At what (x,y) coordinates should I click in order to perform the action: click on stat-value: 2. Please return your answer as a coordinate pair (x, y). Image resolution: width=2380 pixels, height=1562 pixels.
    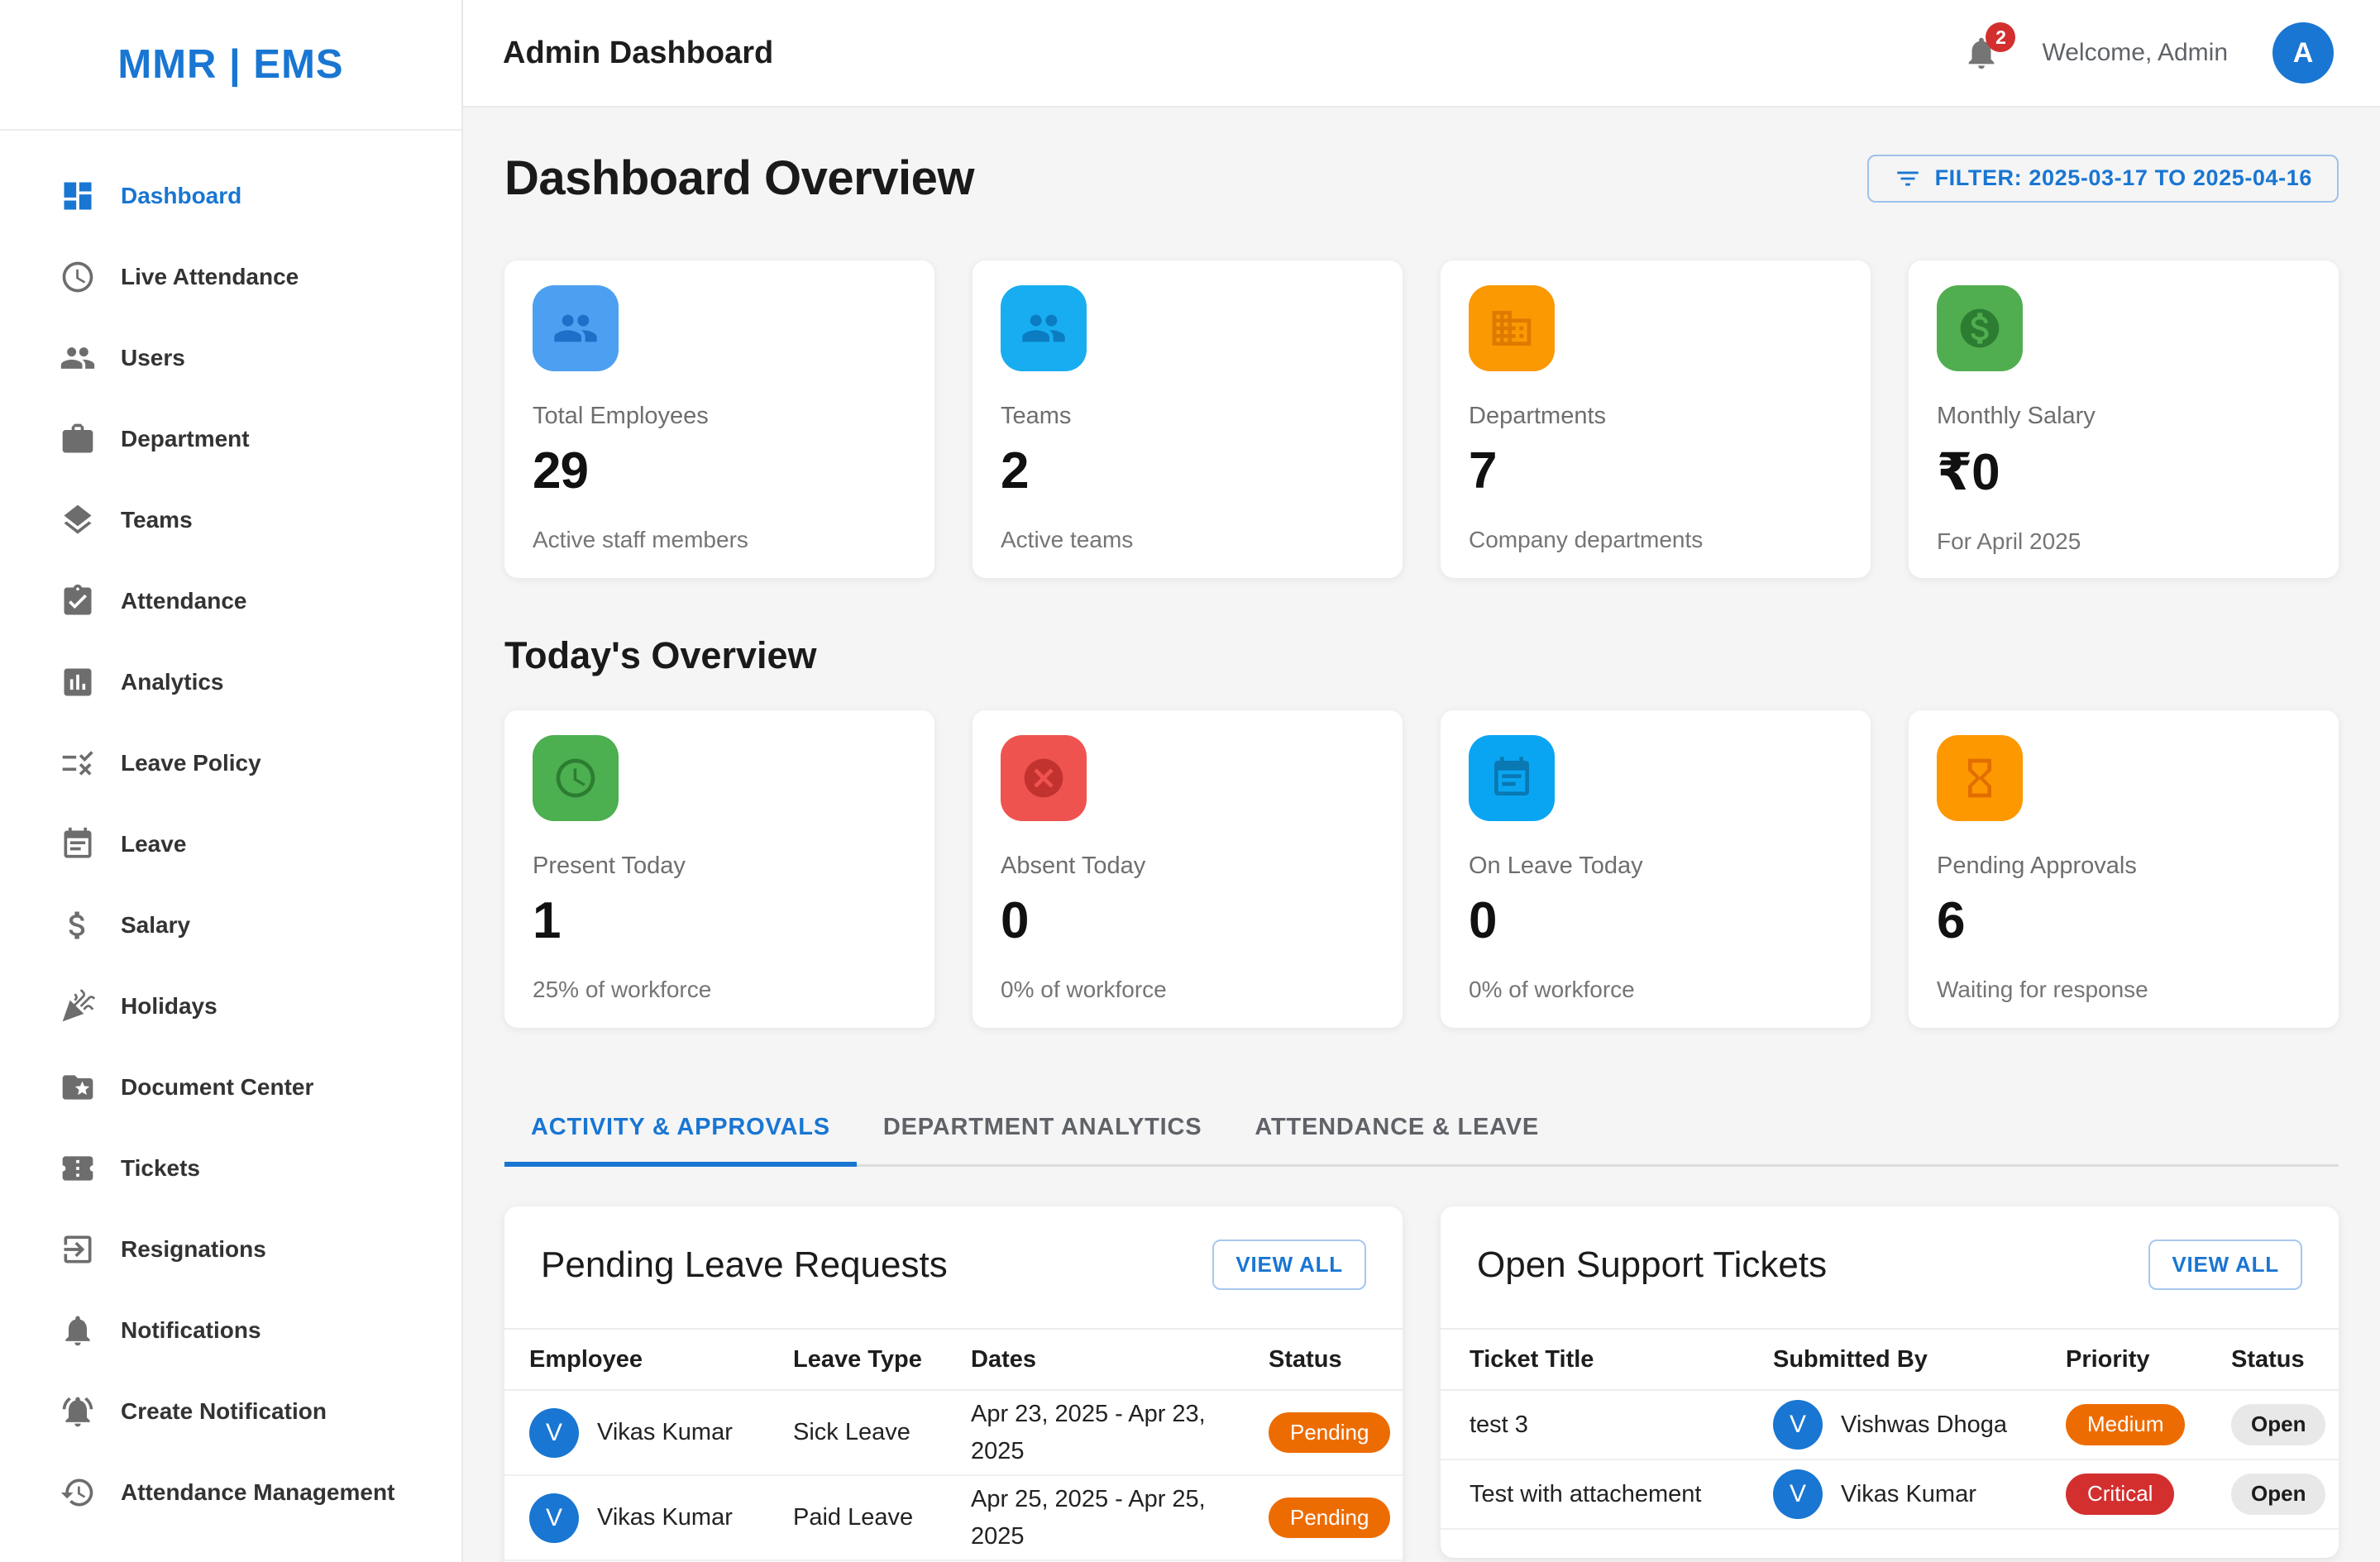
    Looking at the image, I should click on (1015, 471).